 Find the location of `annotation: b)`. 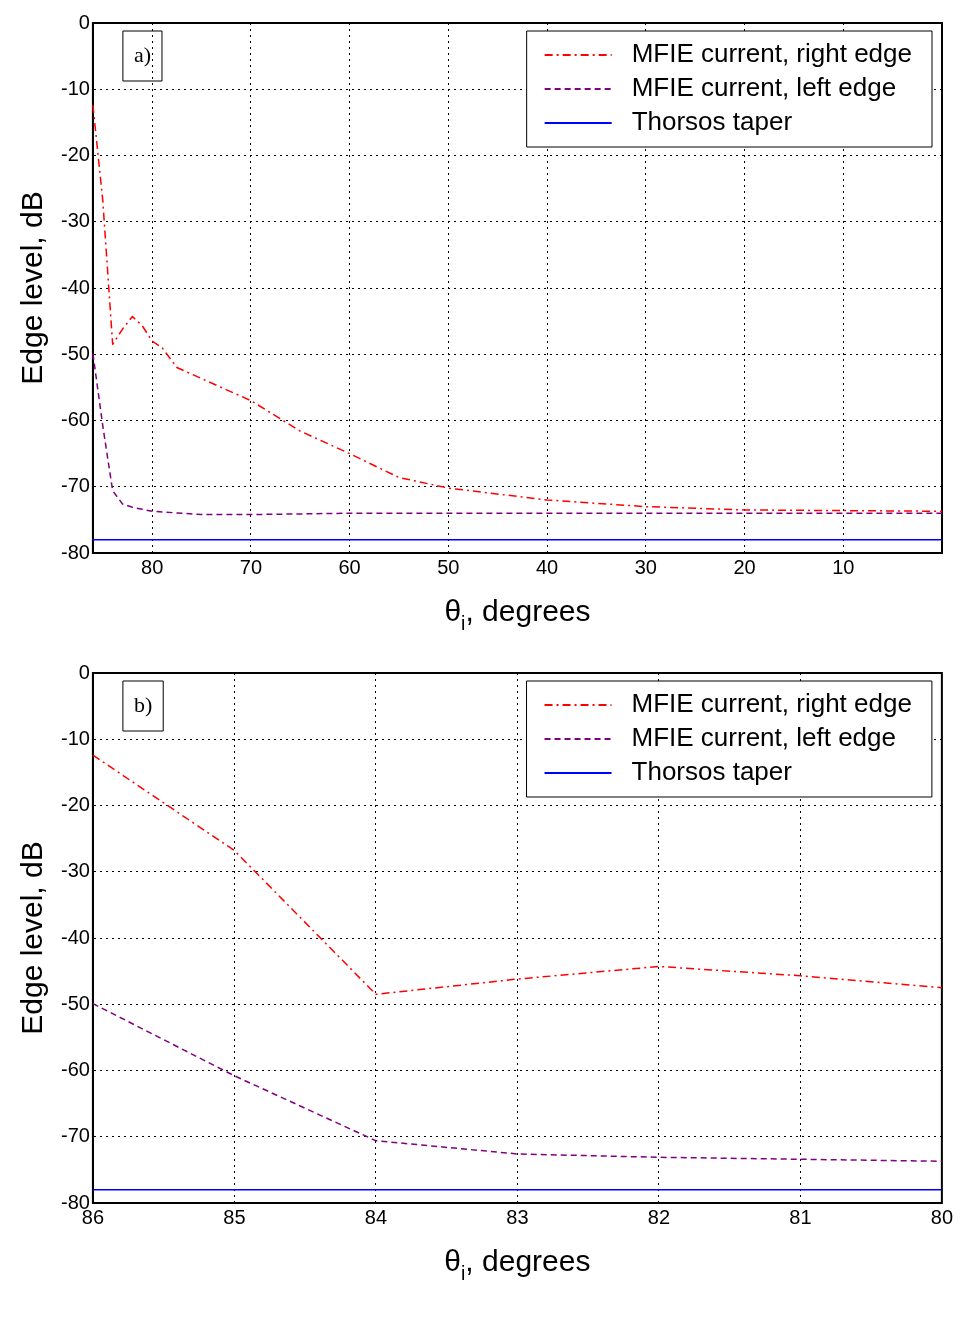

annotation: b) is located at coordinates (143, 704).